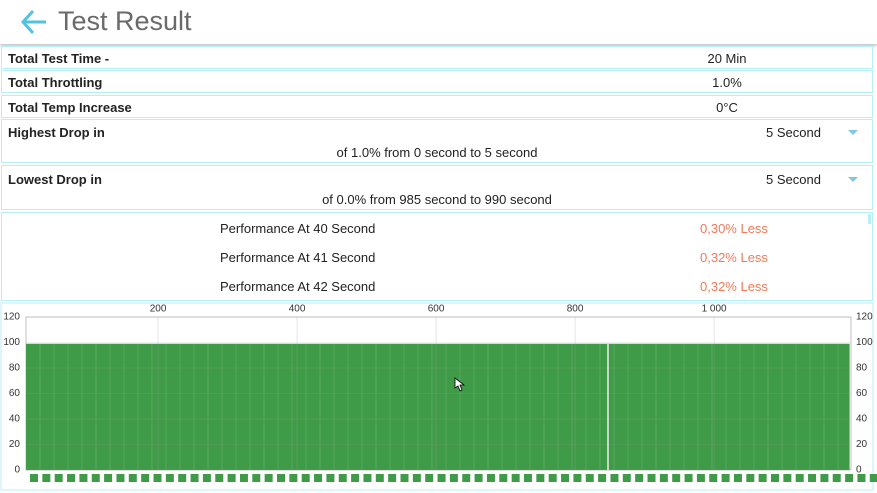 The image size is (877, 493). I want to click on summary-row: Total Temp Increase 0°C, so click(437, 106).